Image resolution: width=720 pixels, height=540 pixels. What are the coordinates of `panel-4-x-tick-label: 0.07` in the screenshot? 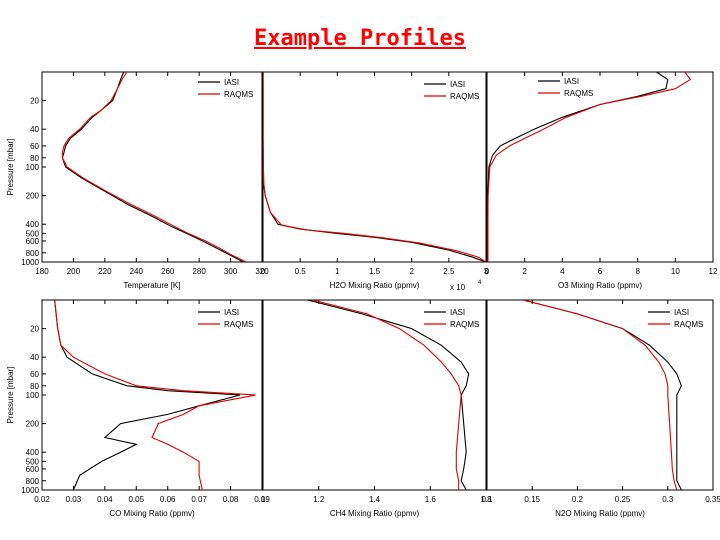 It's located at (199, 499).